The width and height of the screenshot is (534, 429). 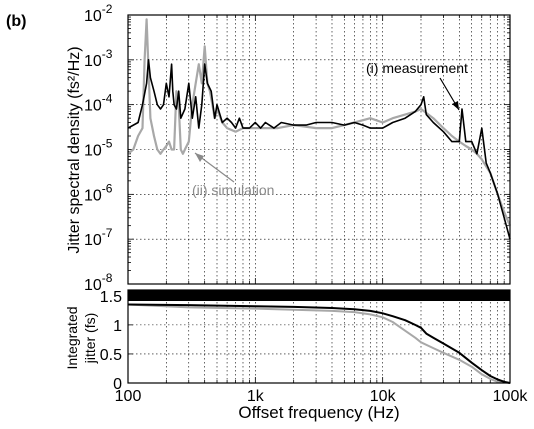 What do you see at coordinates (90, 339) in the screenshot?
I see `bottom-y-axis-label-line2: jitter (fs)` at bounding box center [90, 339].